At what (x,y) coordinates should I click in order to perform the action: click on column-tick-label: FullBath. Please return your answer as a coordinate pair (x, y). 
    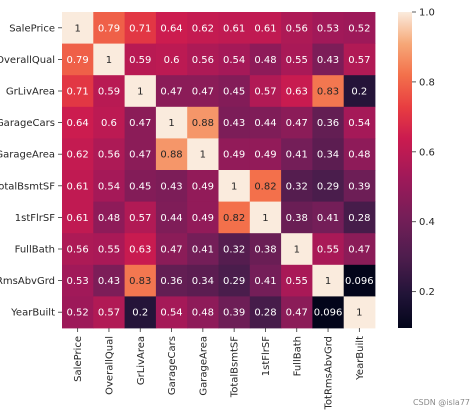
    Looking at the image, I should click on (297, 356).